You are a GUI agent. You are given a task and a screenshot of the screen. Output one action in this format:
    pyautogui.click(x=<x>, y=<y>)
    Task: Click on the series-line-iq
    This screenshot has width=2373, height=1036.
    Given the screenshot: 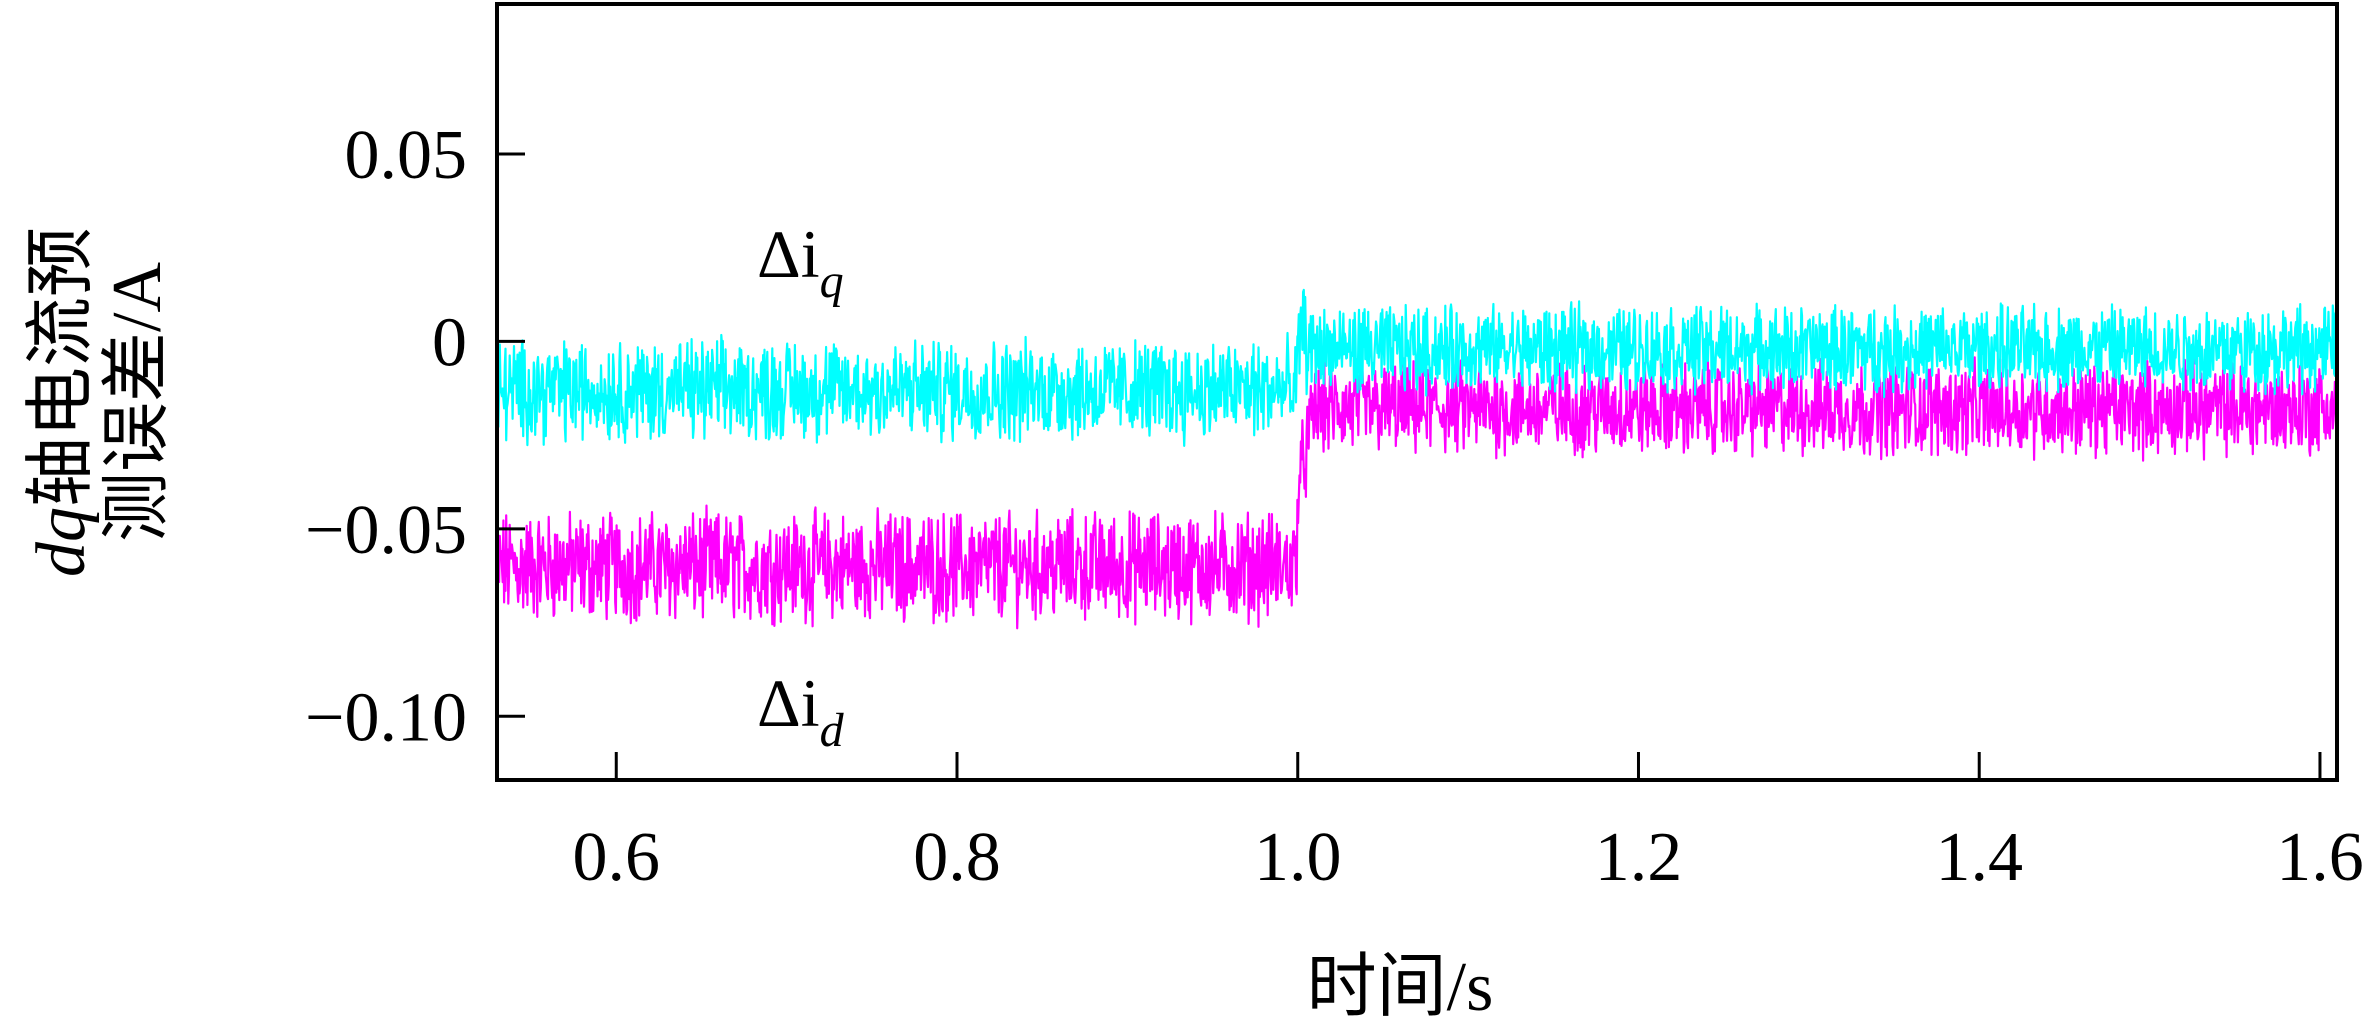 What is the action you would take?
    pyautogui.click(x=1417, y=367)
    